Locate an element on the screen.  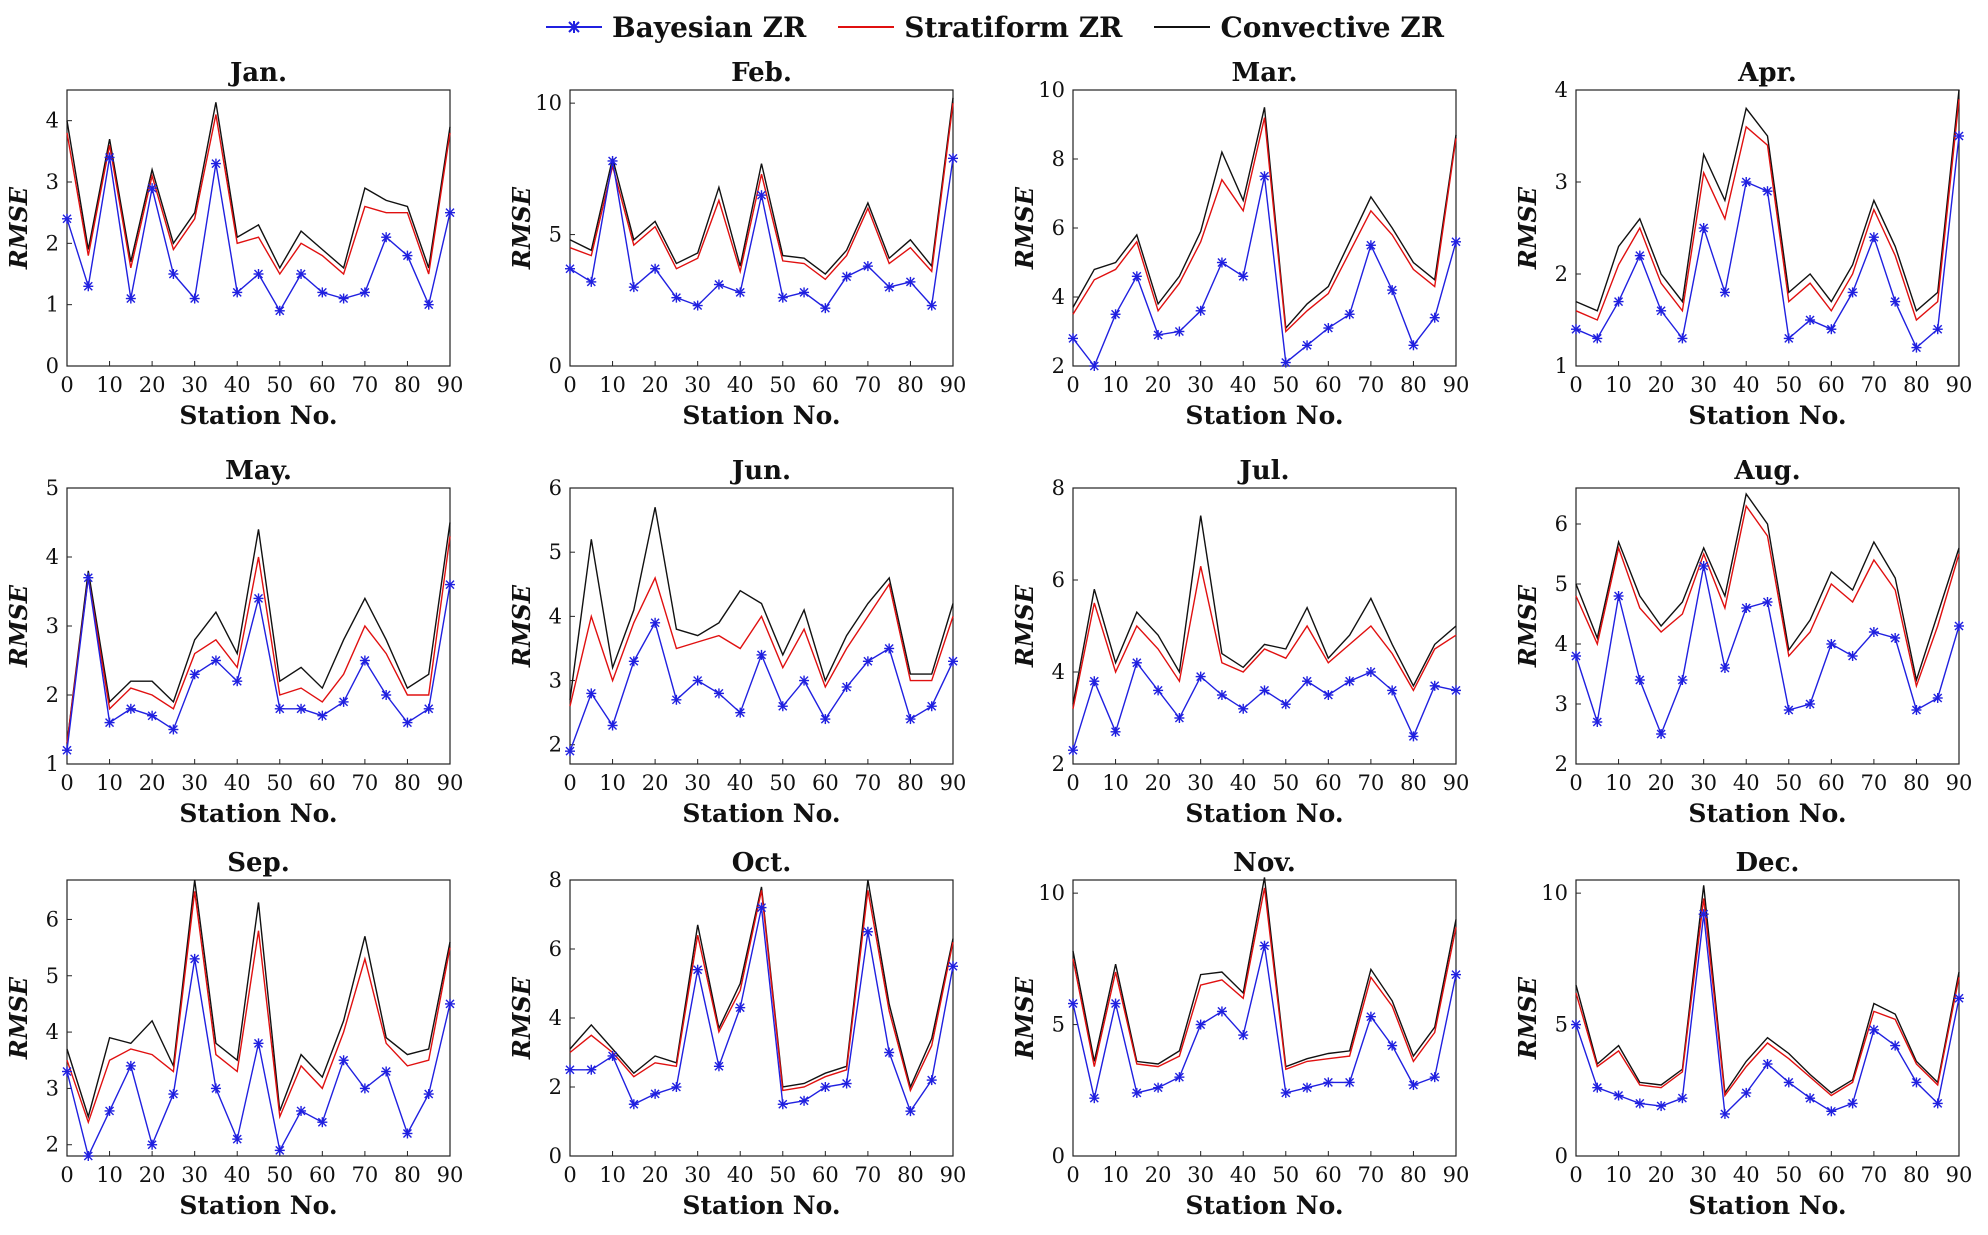
x-tick-label: 40 is located at coordinates (1746, 1175).